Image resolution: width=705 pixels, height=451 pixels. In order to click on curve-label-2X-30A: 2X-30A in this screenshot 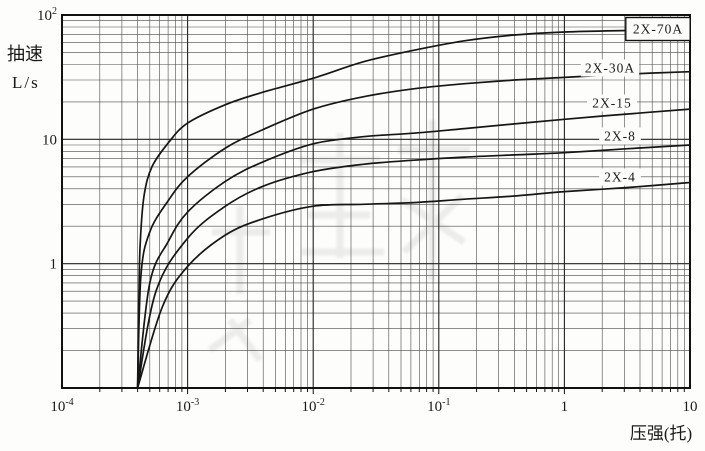, I will do `click(610, 68)`.